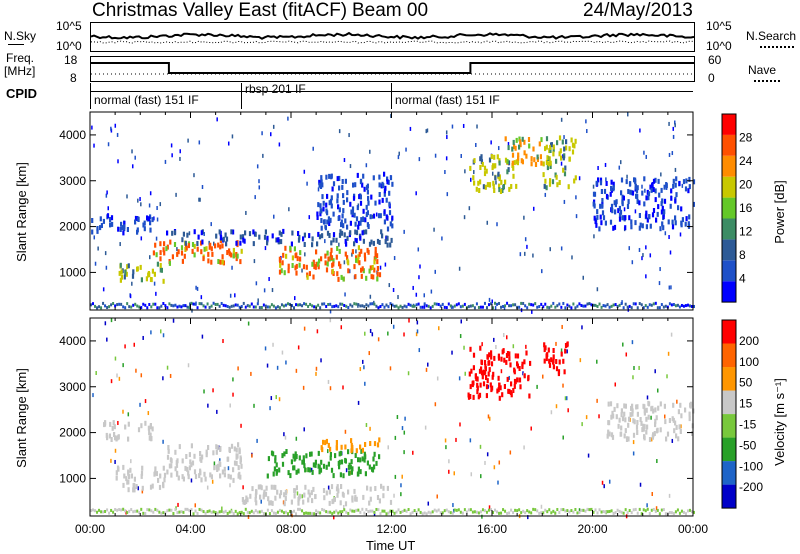  Describe the element at coordinates (390, 10) in the screenshot. I see `beam-label: Beam 00` at that location.